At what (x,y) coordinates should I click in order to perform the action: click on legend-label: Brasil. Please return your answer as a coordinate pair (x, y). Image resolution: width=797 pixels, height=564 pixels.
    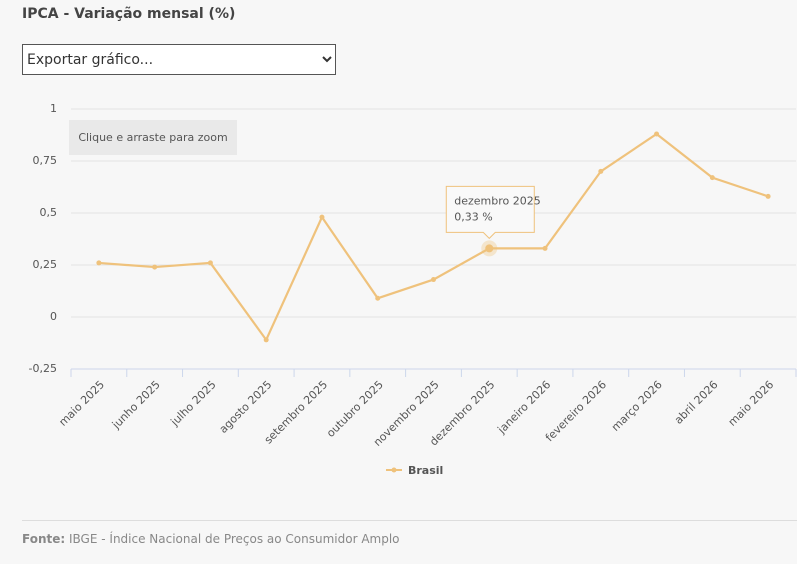
    Looking at the image, I should click on (425, 470).